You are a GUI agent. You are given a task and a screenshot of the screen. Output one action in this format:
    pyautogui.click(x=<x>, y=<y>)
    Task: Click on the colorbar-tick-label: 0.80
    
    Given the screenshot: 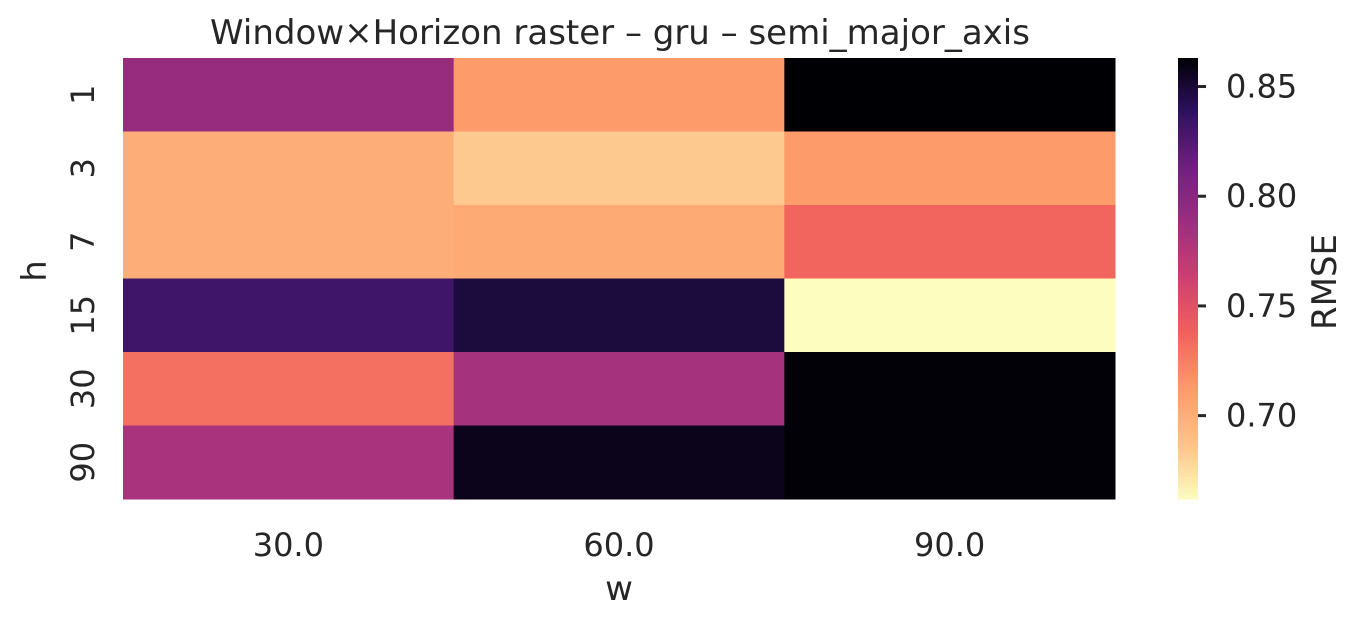 What is the action you would take?
    pyautogui.click(x=1261, y=196)
    